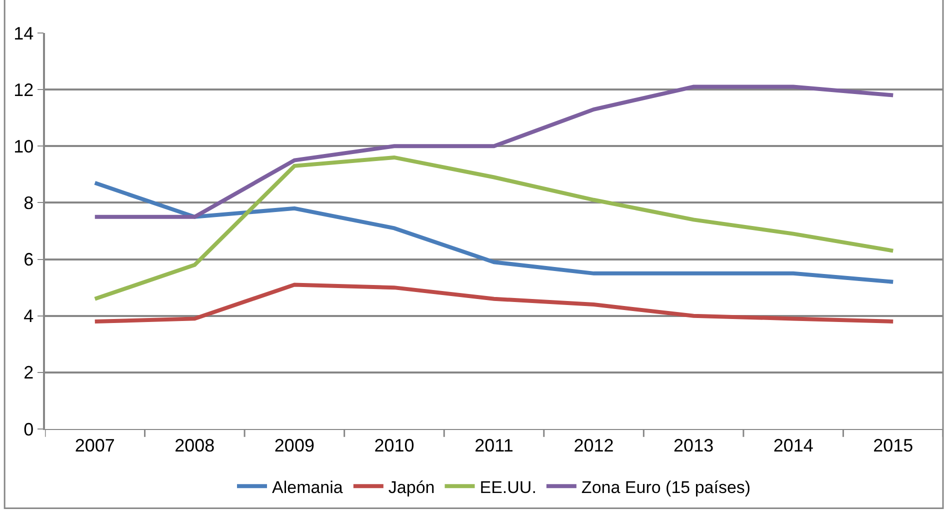  I want to click on y-tick-label: 12, so click(24, 90).